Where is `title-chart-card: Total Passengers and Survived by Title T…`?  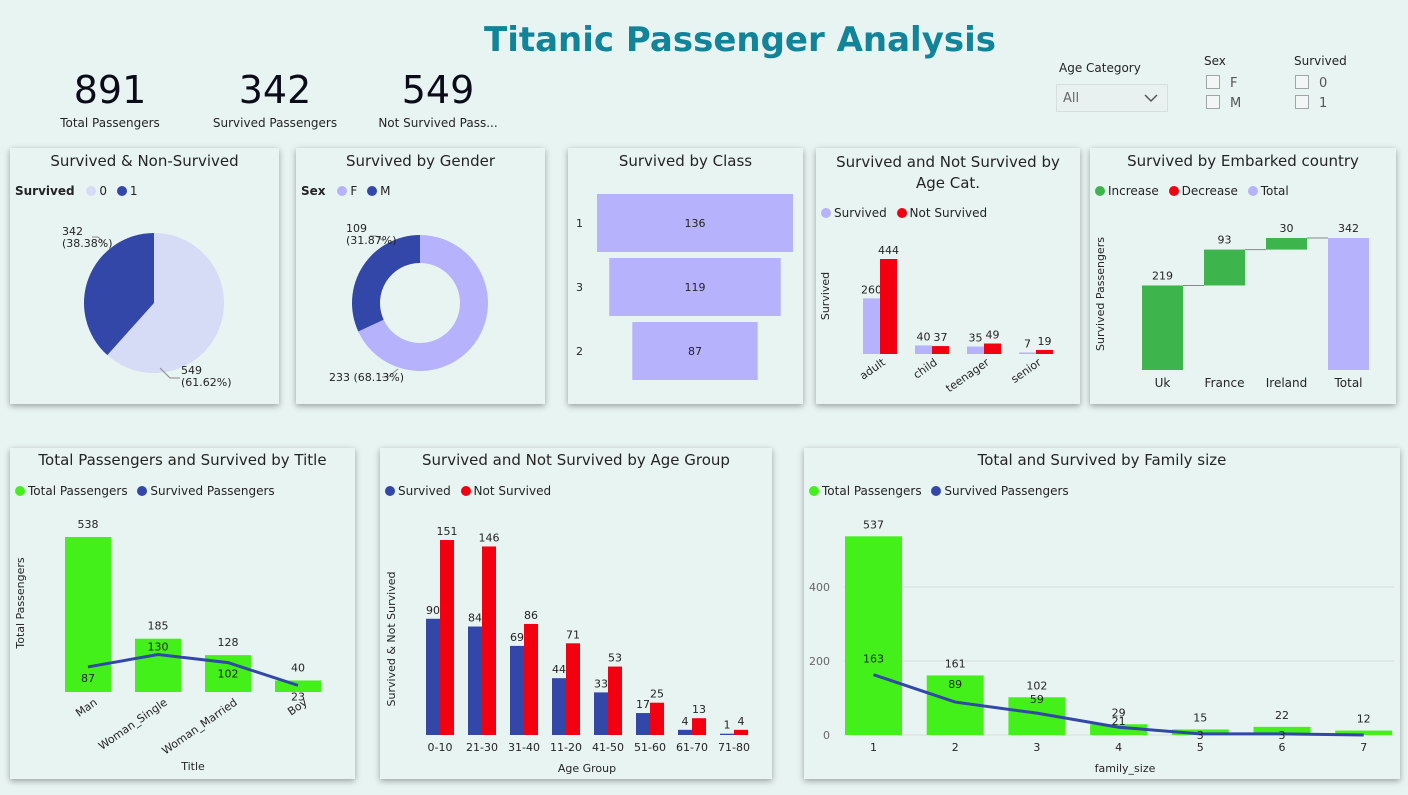 title-chart-card: Total Passengers and Survived by Title T… is located at coordinates (182, 613).